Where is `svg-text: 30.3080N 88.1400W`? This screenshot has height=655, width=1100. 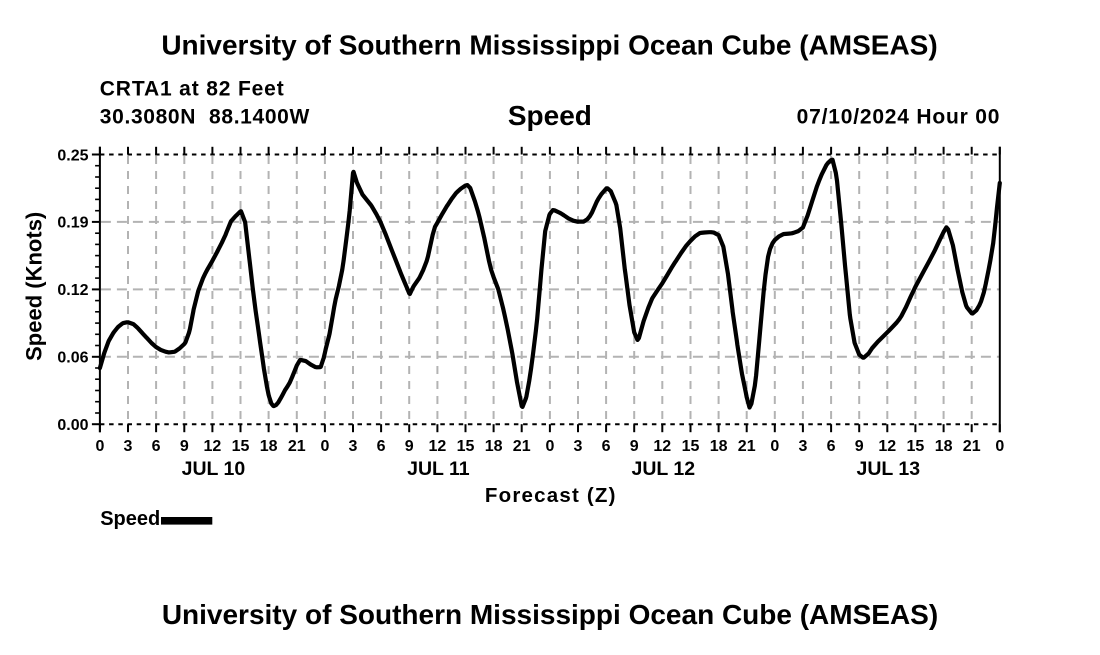 svg-text: 30.3080N 88.1400W is located at coordinates (205, 117).